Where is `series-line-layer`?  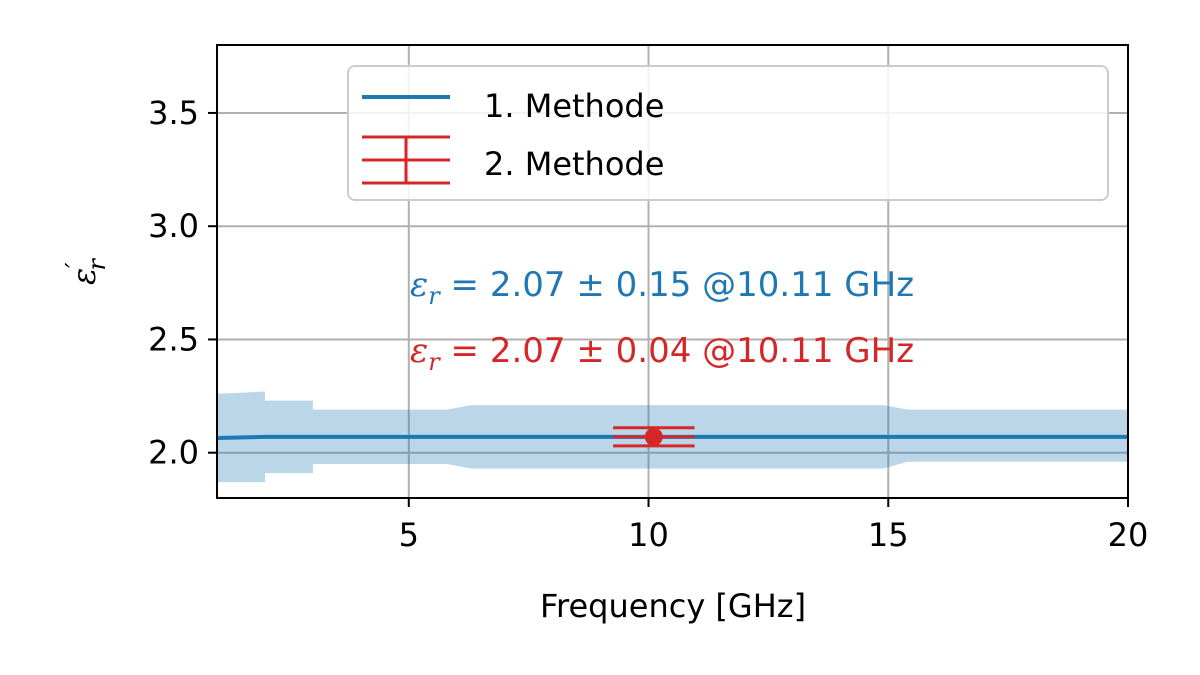
series-line-layer is located at coordinates (672, 437).